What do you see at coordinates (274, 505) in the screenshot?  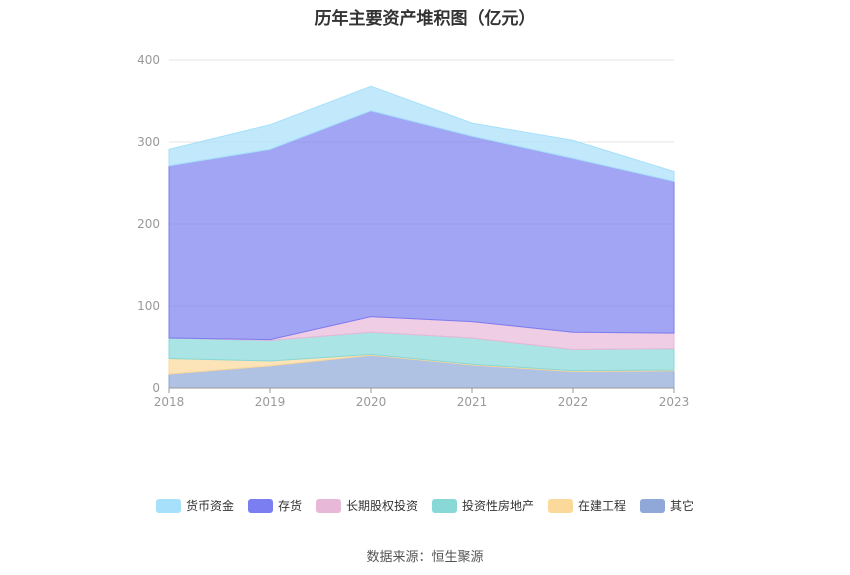 I see `legend-item: 存货` at bounding box center [274, 505].